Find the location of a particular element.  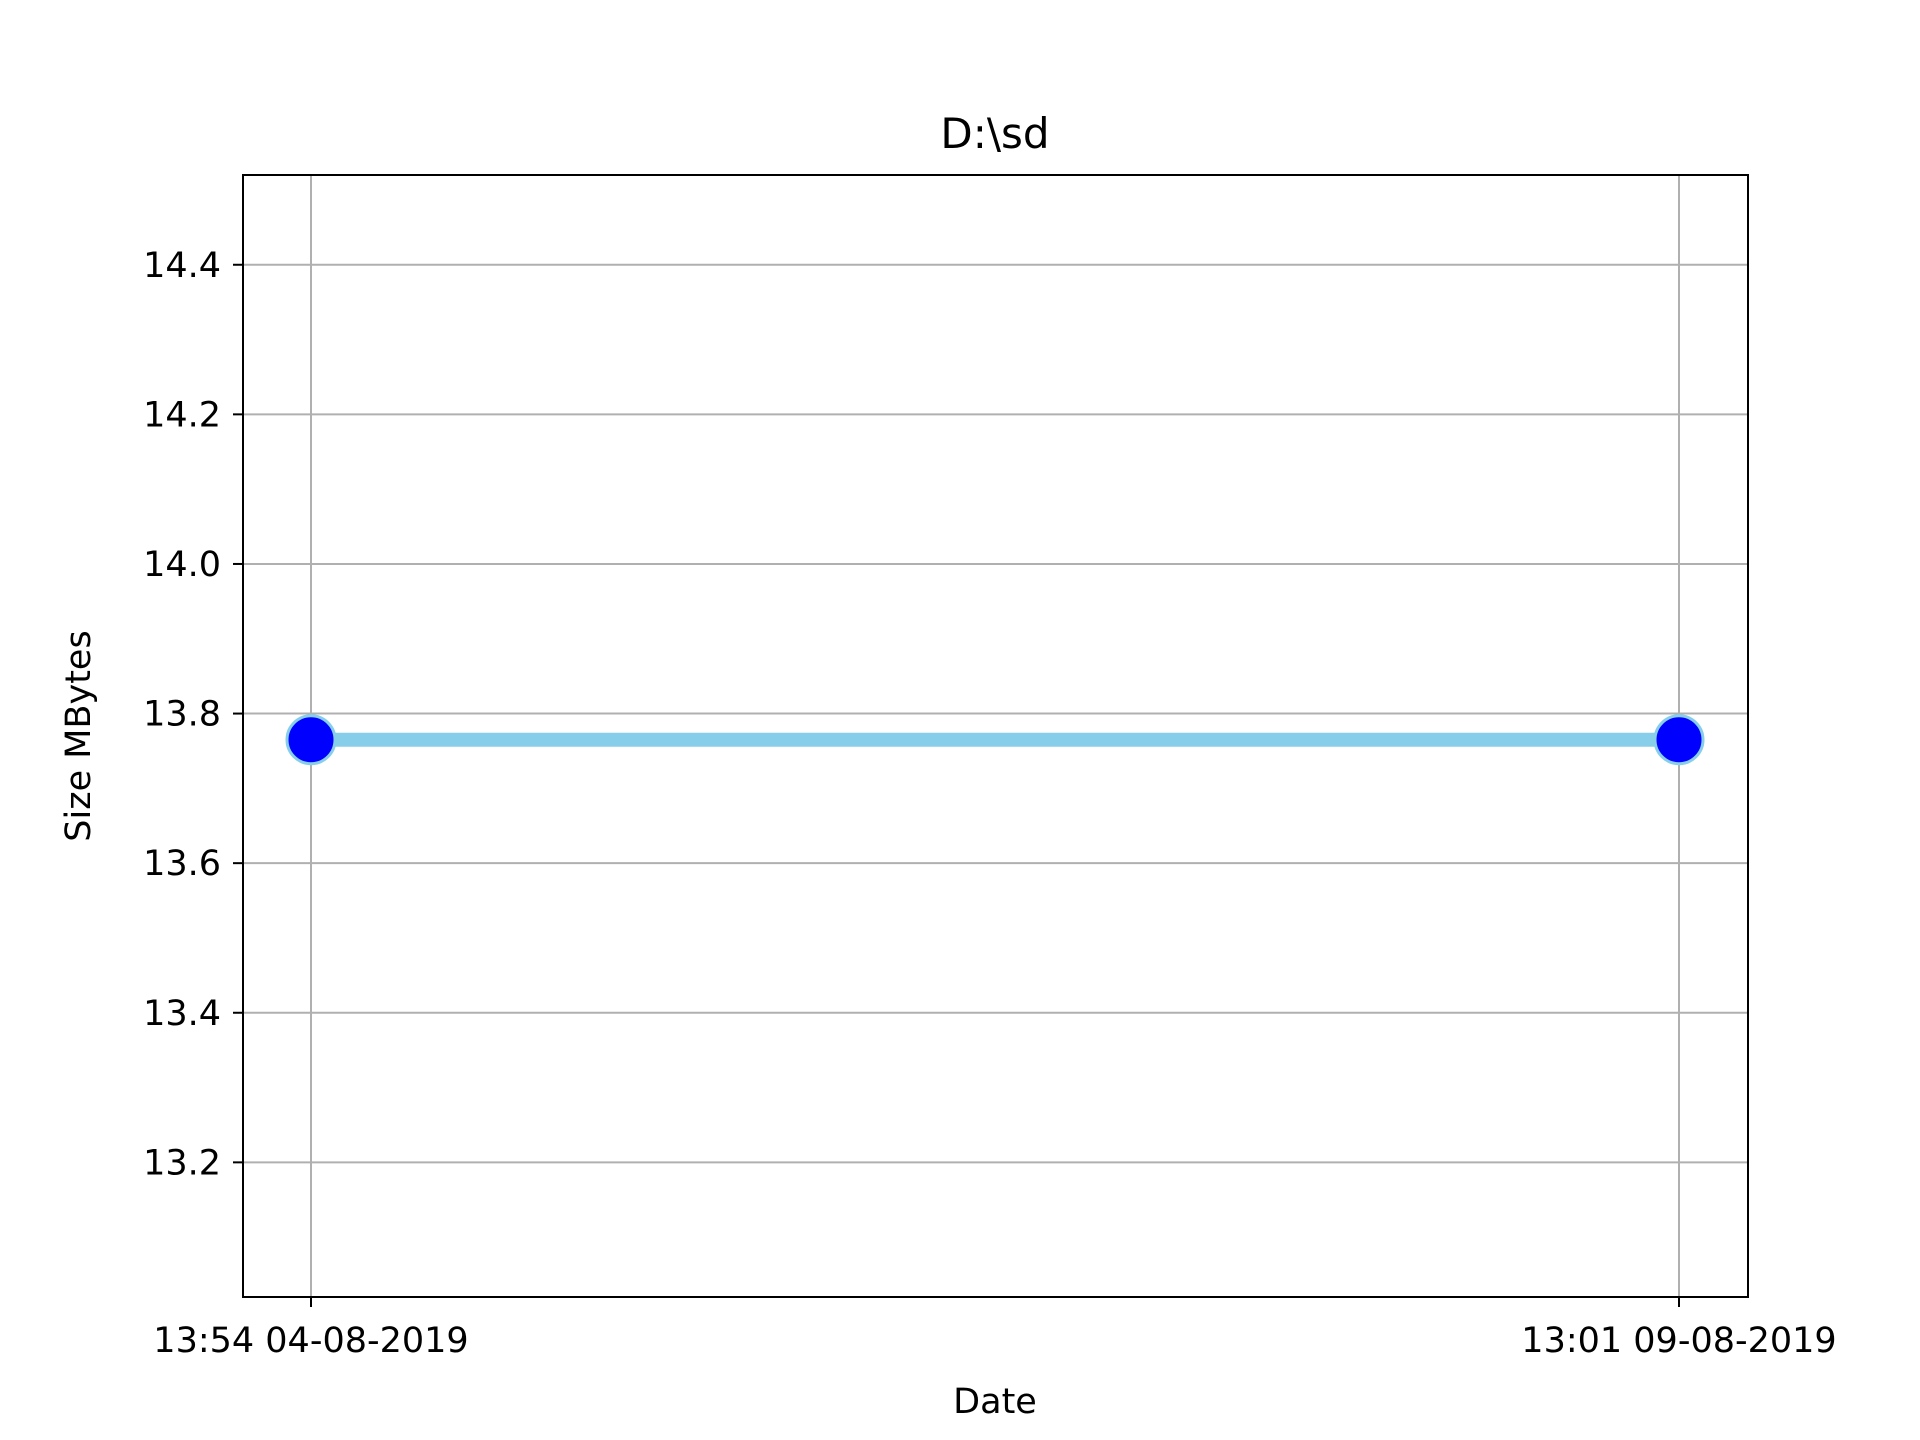

y-axis-title: Size MBytes is located at coordinates (79, 735).